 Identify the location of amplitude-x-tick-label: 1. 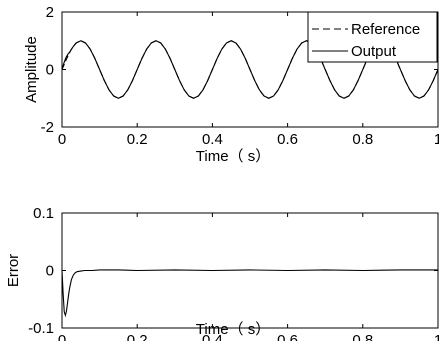
(436, 139).